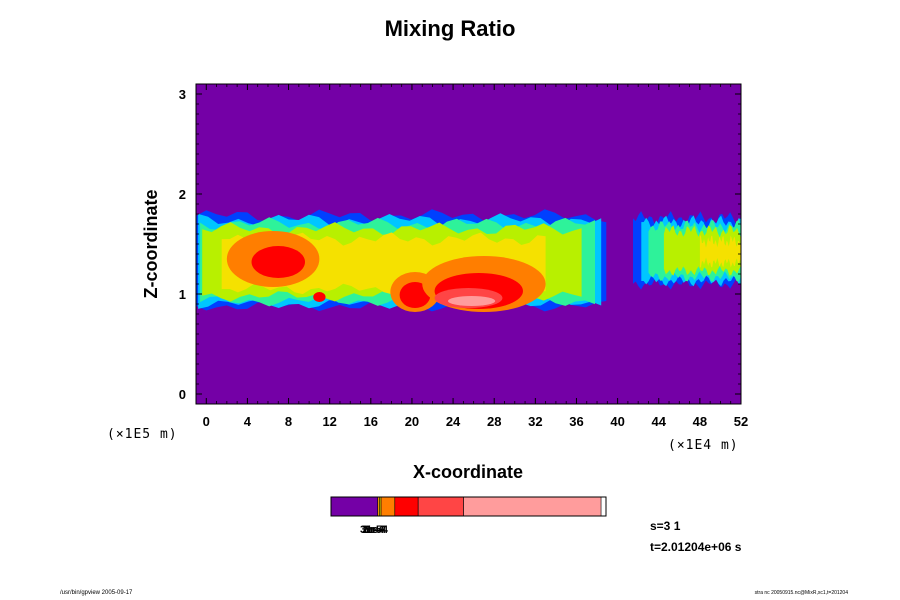 The width and height of the screenshot is (900, 600). Describe the element at coordinates (703, 445) in the screenshot. I see `x-unit-label: (×1E4 m)` at that location.